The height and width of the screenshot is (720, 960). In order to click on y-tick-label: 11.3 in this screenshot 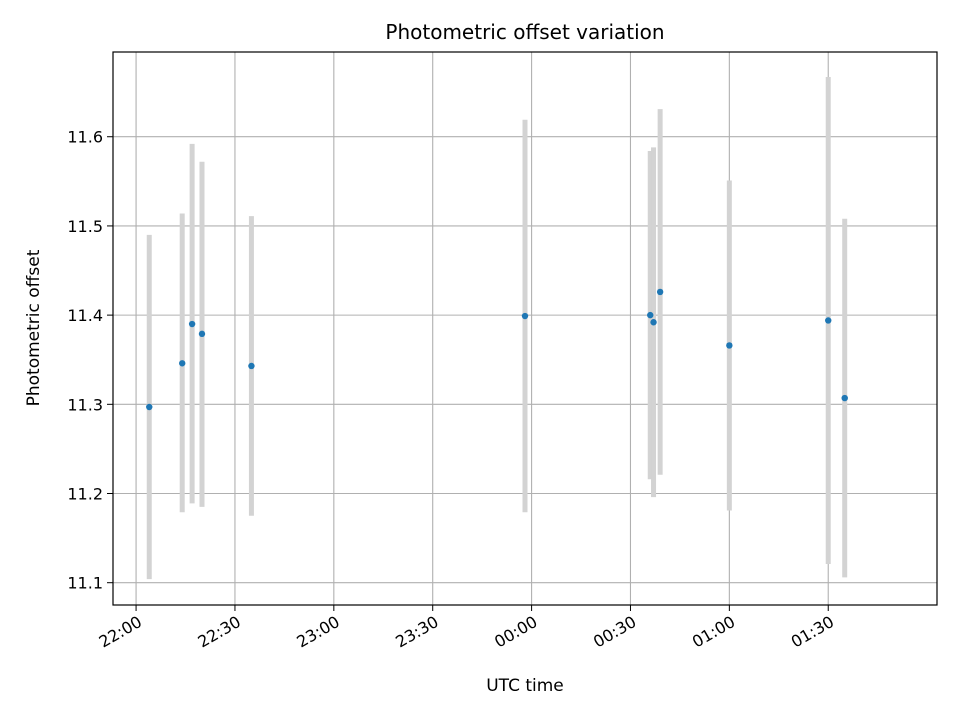, I will do `click(85, 404)`.